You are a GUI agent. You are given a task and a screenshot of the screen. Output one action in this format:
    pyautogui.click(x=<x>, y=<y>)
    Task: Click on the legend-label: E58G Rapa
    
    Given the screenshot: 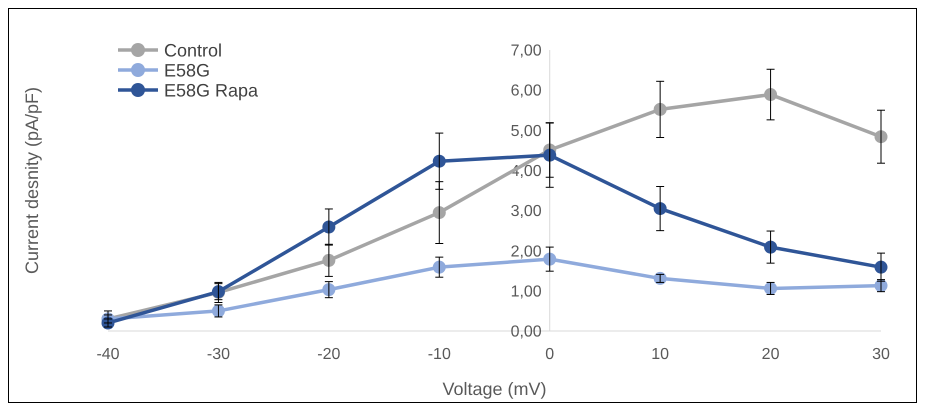 What is the action you would take?
    pyautogui.click(x=212, y=90)
    